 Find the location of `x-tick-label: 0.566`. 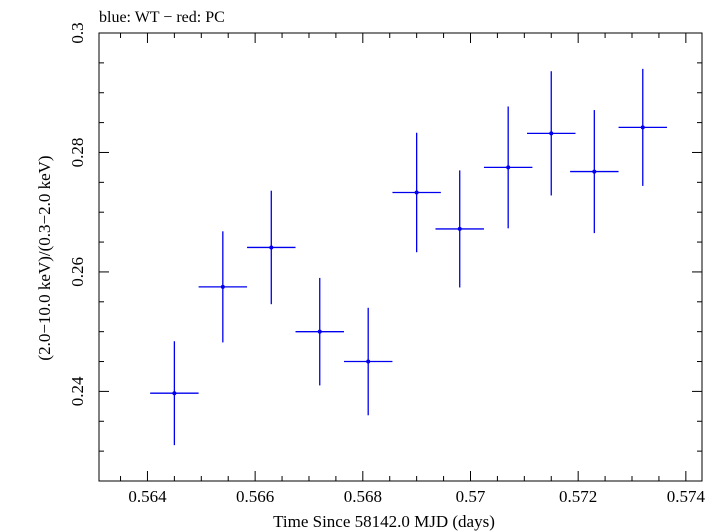

x-tick-label: 0.566 is located at coordinates (255, 496).